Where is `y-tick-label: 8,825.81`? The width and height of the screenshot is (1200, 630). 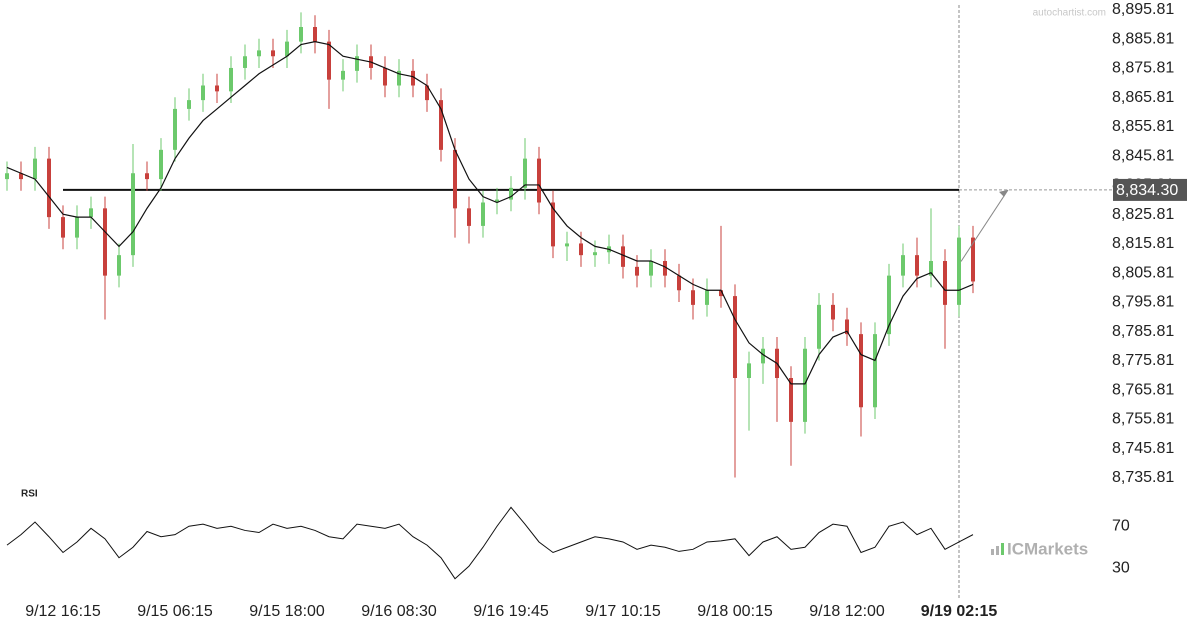
y-tick-label: 8,825.81 is located at coordinates (1143, 214).